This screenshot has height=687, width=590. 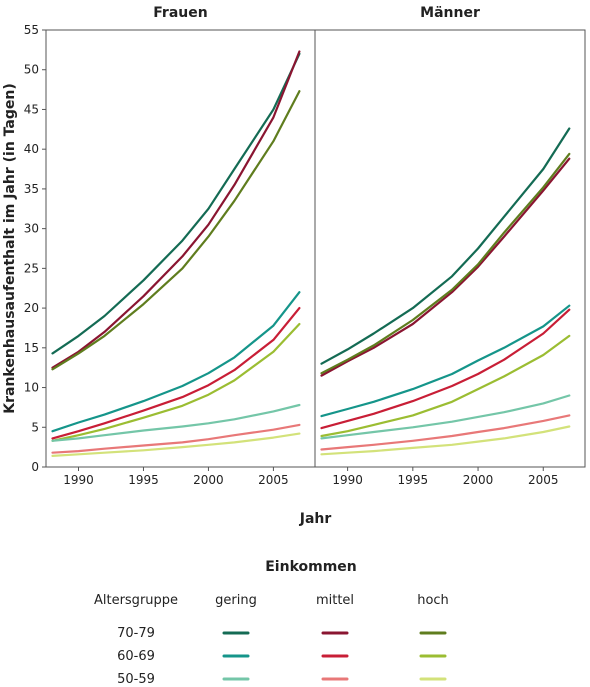 What do you see at coordinates (136, 679) in the screenshot?
I see `legend-row-50-59: 50-59` at bounding box center [136, 679].